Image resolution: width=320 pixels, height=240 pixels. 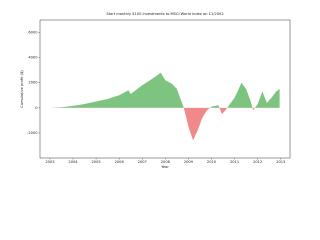 What do you see at coordinates (166, 162) in the screenshot?
I see `x-tick-label: 2008` at bounding box center [166, 162].